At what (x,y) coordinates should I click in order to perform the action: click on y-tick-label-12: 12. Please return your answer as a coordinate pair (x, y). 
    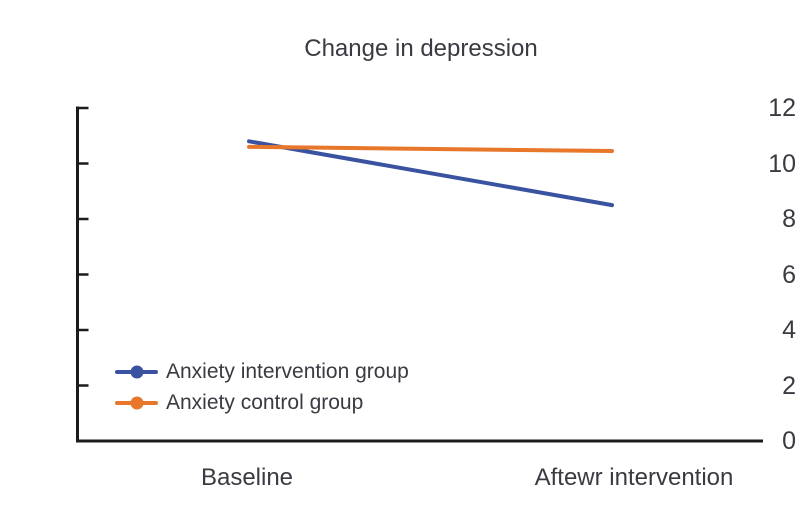
    Looking at the image, I should click on (782, 108).